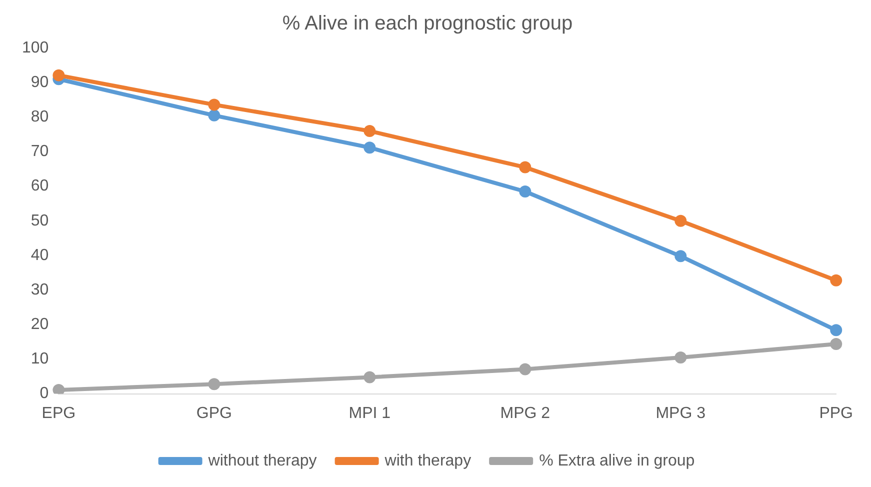 This screenshot has width=871, height=487. I want to click on y-tick-label: 50, so click(39, 221).